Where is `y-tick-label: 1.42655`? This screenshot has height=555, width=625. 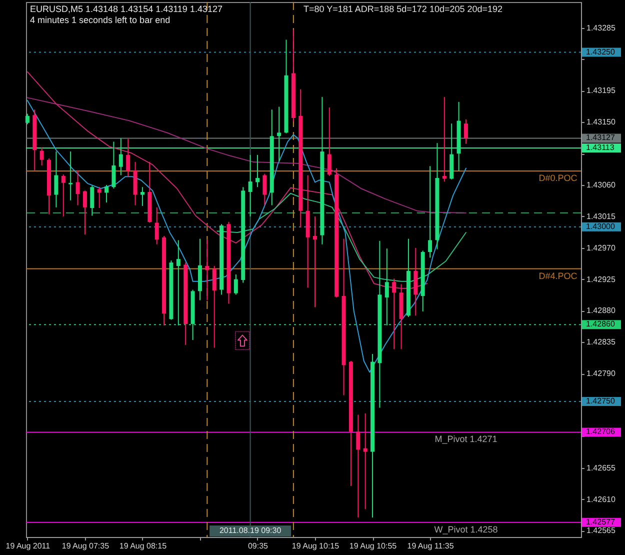 y-tick-label: 1.42655 is located at coordinates (601, 467).